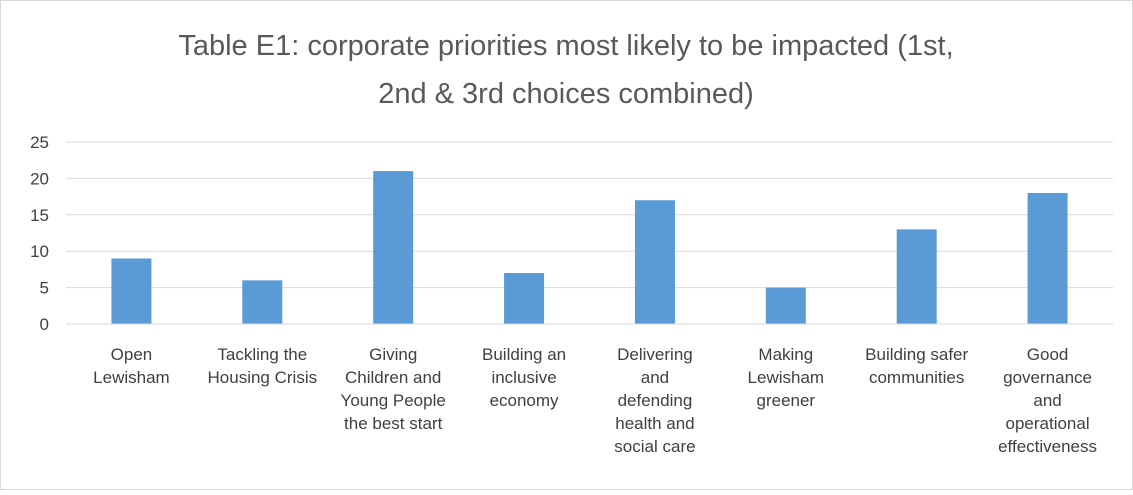  I want to click on x-category-label: Young People, so click(393, 400).